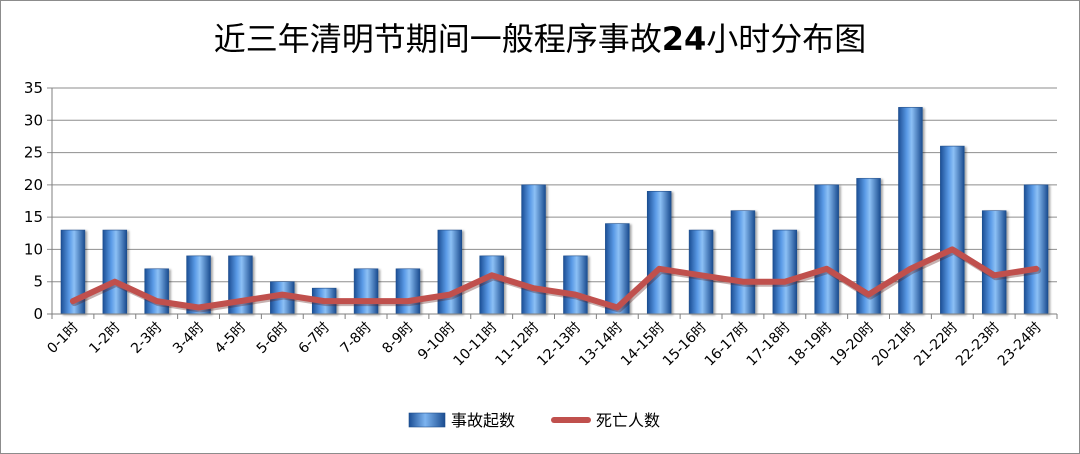 The height and width of the screenshot is (454, 1080). I want to click on x-tick-label: 5-6时, so click(272, 338).